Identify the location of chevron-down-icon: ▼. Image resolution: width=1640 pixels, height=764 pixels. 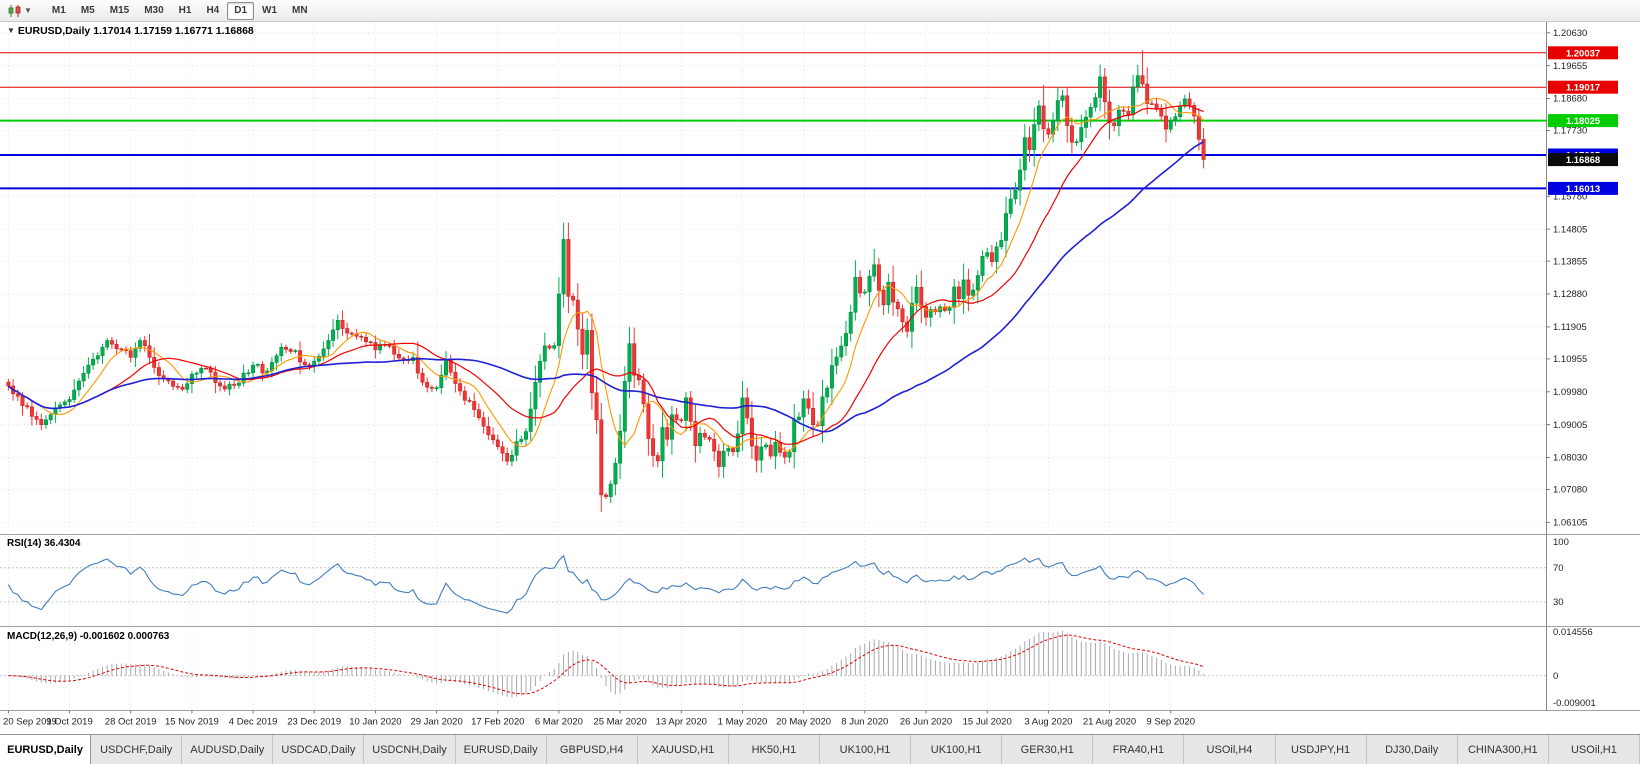
(28, 10).